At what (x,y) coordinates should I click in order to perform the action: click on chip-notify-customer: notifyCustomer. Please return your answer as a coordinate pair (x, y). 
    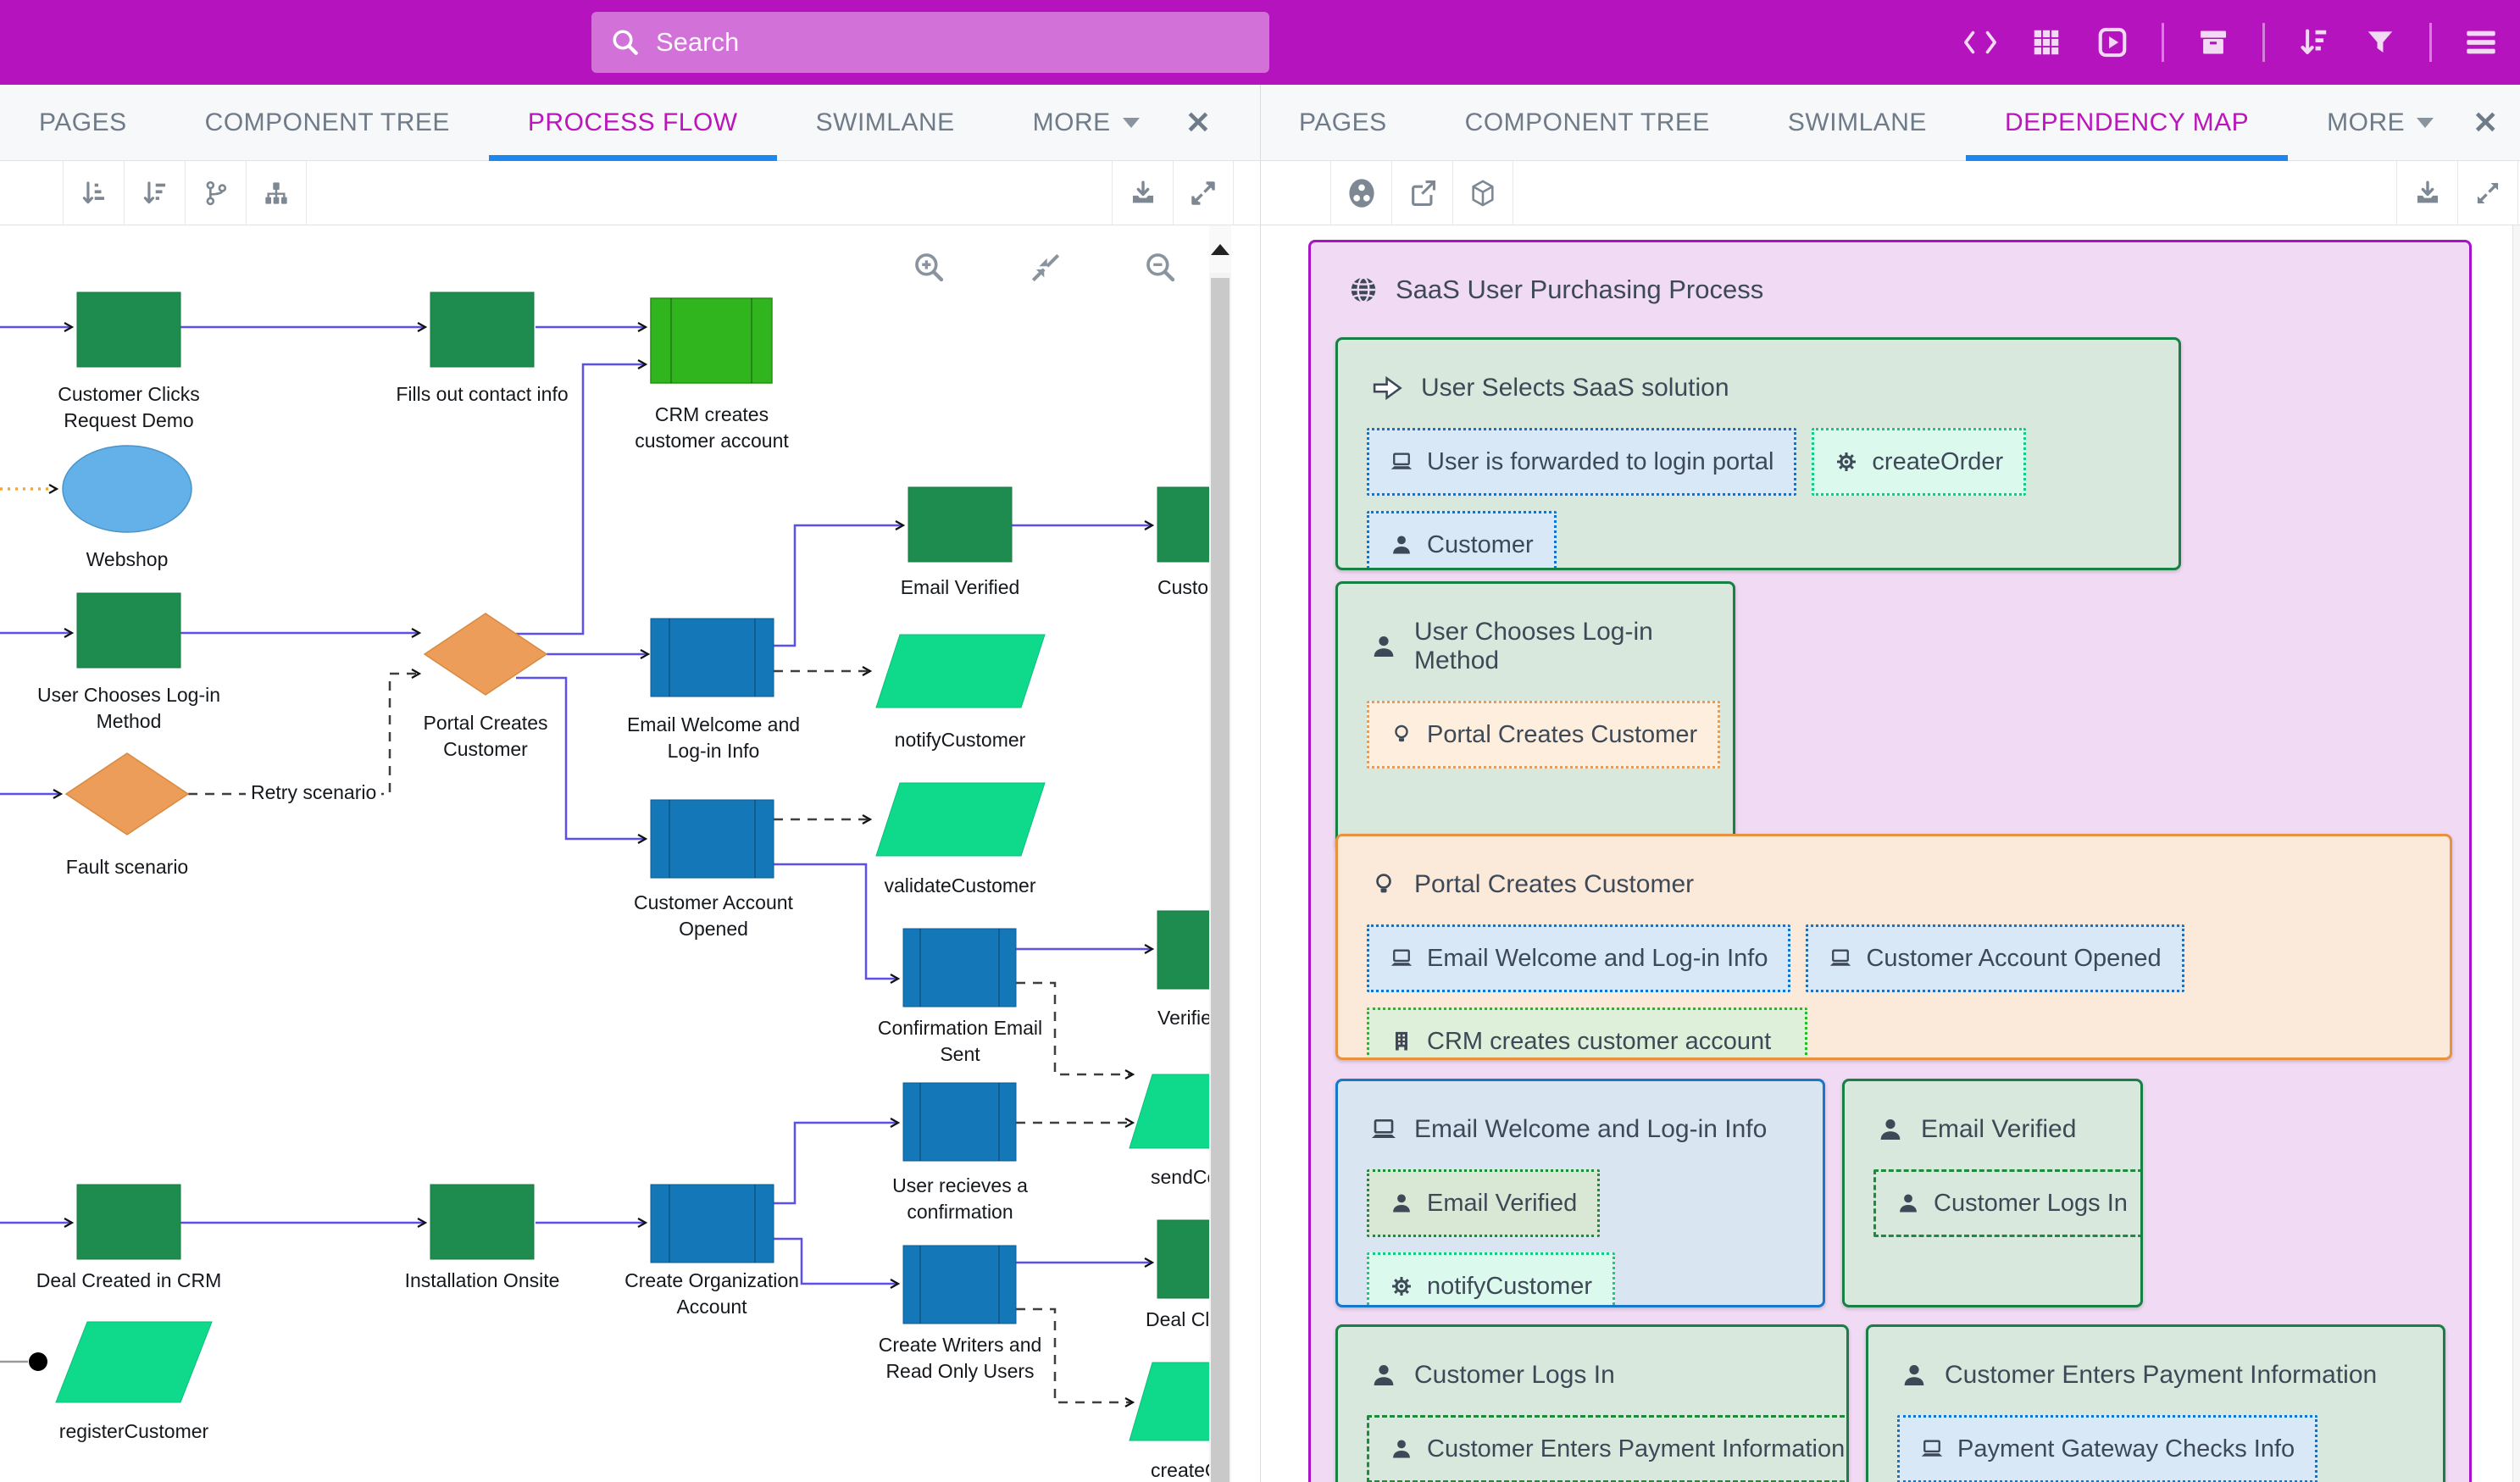
    Looking at the image, I should click on (1491, 1278).